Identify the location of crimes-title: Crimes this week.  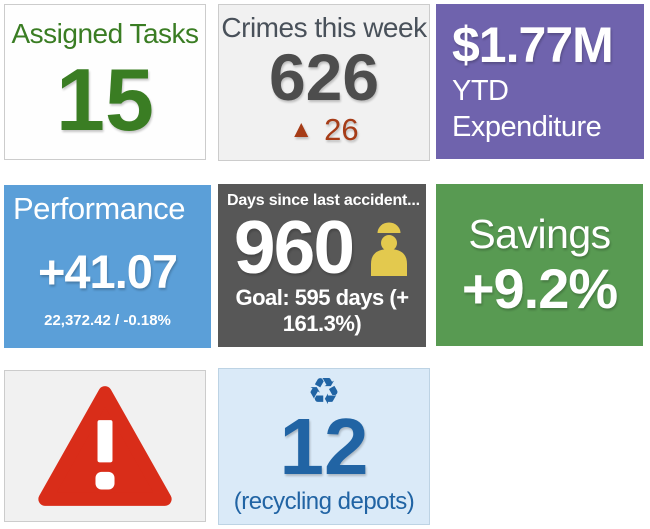
(324, 27).